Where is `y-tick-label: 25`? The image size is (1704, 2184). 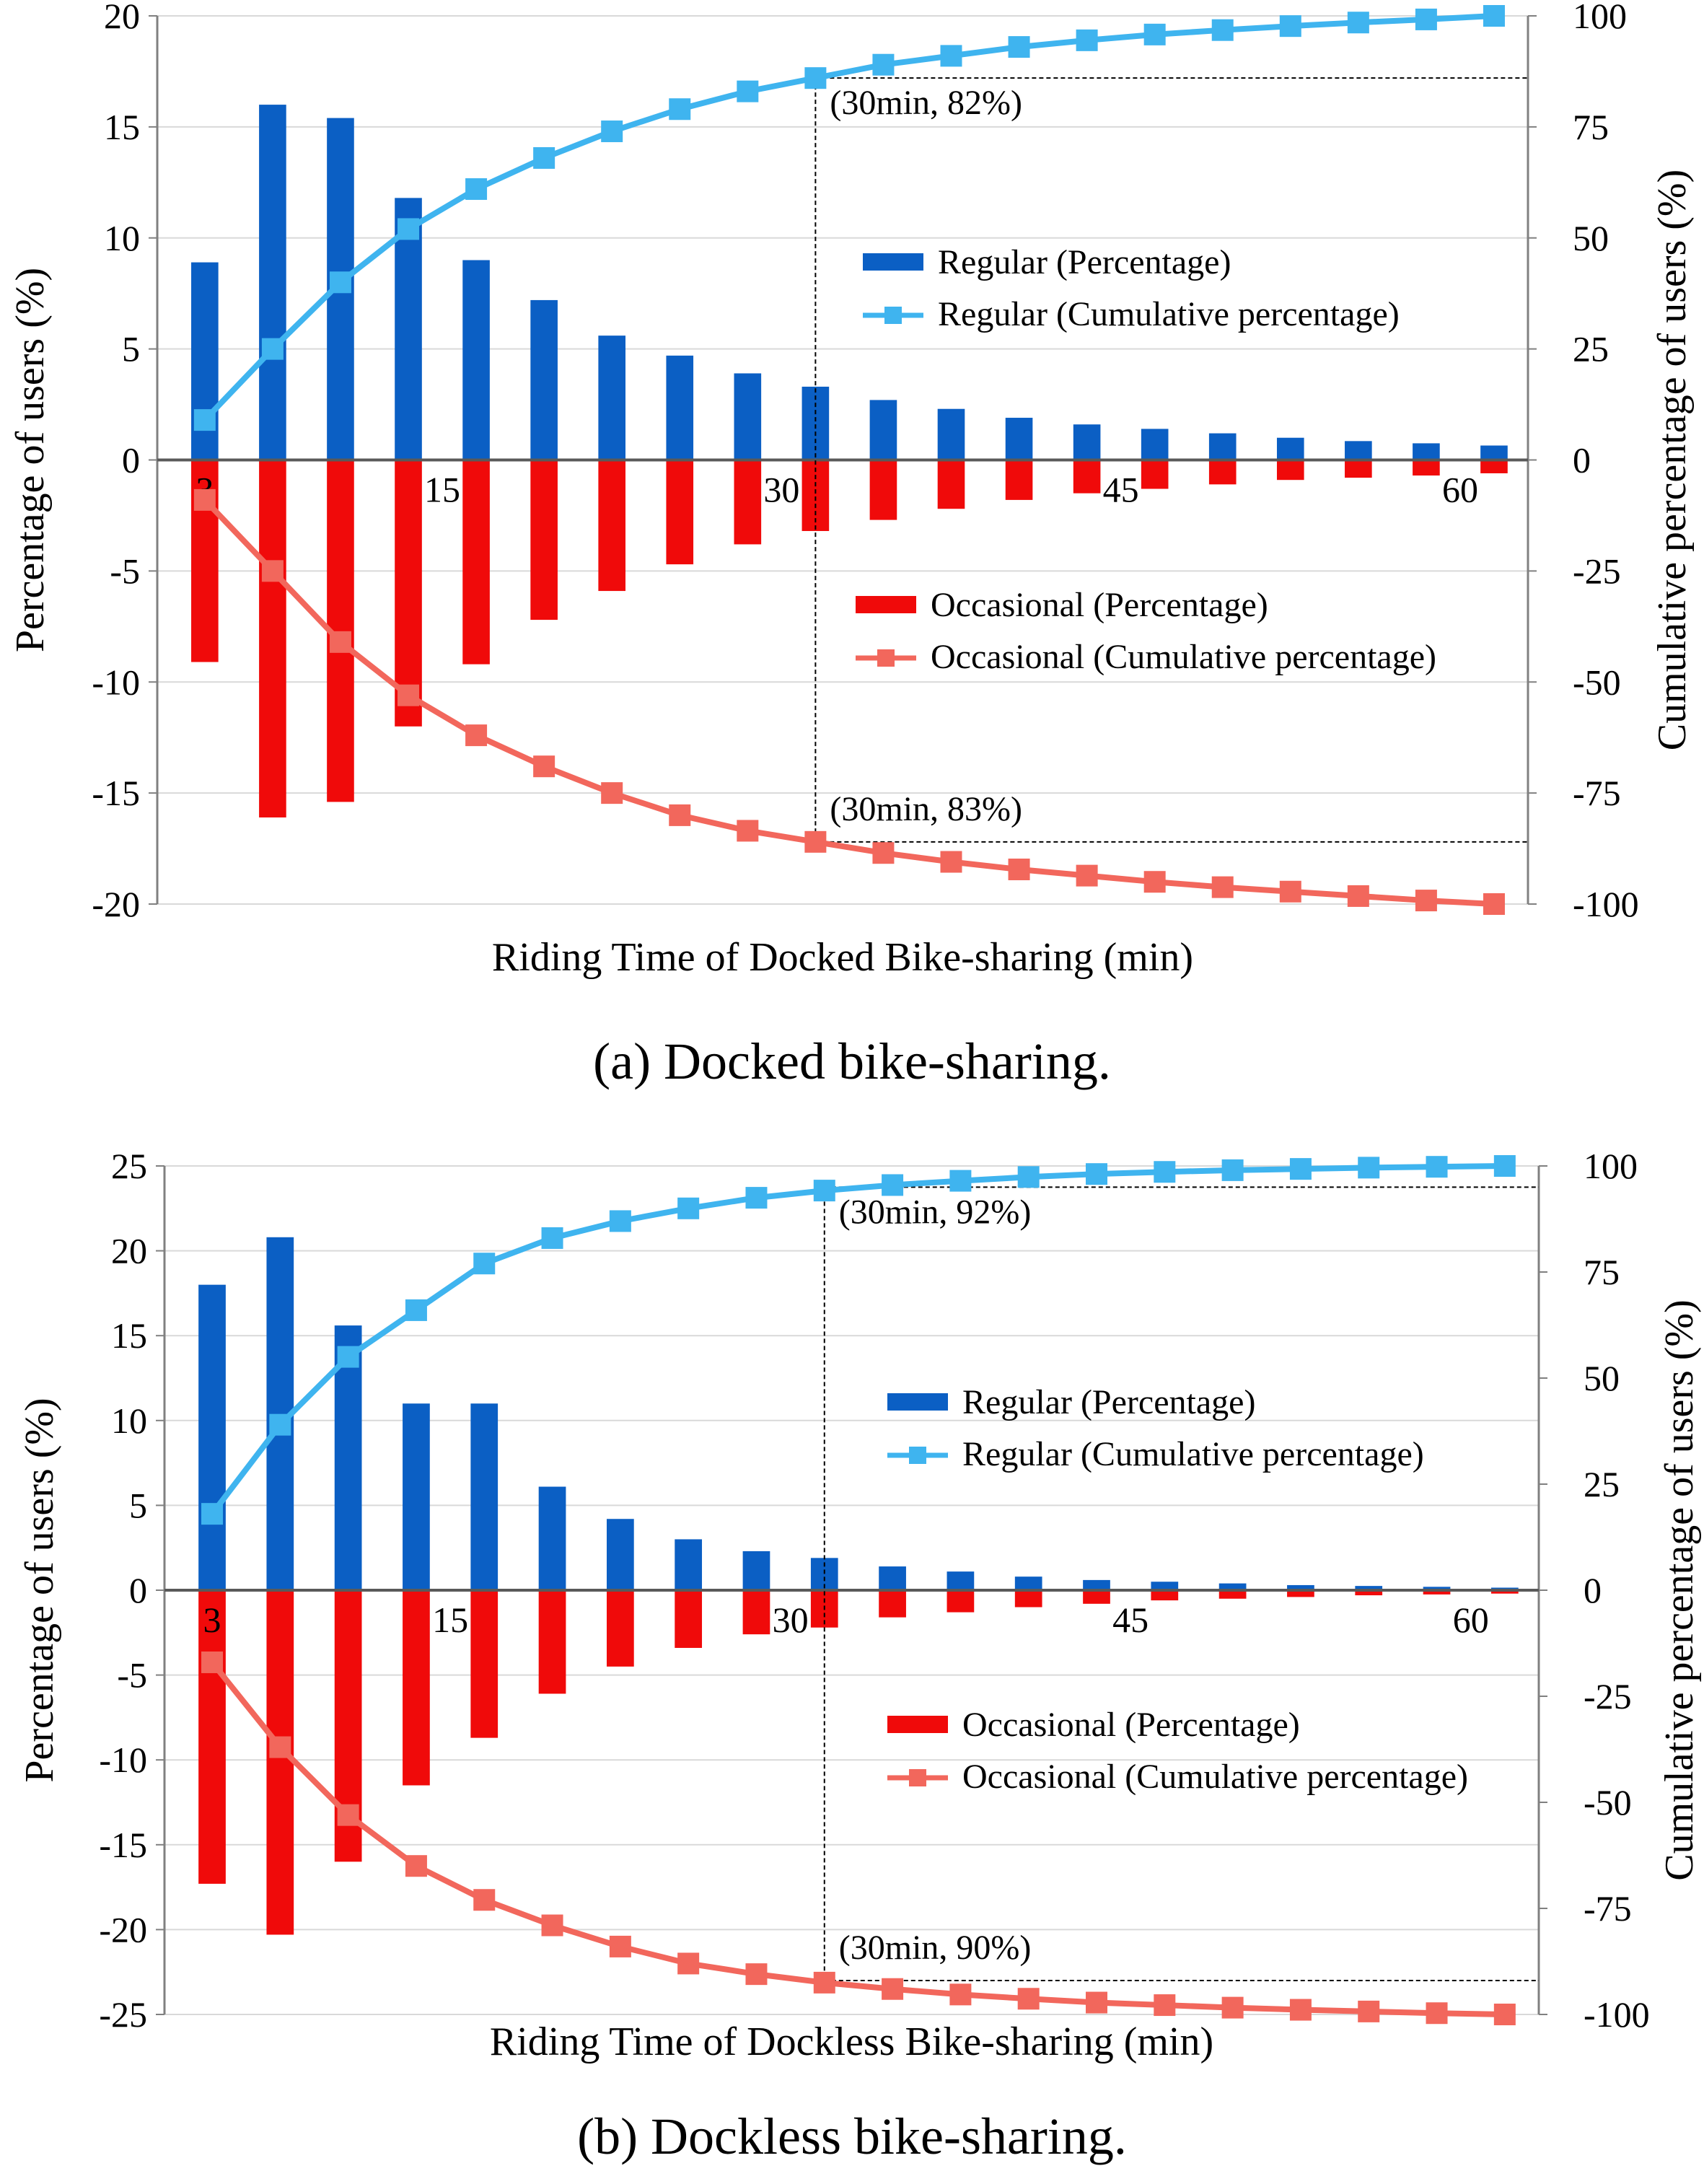
y-tick-label: 25 is located at coordinates (129, 1166).